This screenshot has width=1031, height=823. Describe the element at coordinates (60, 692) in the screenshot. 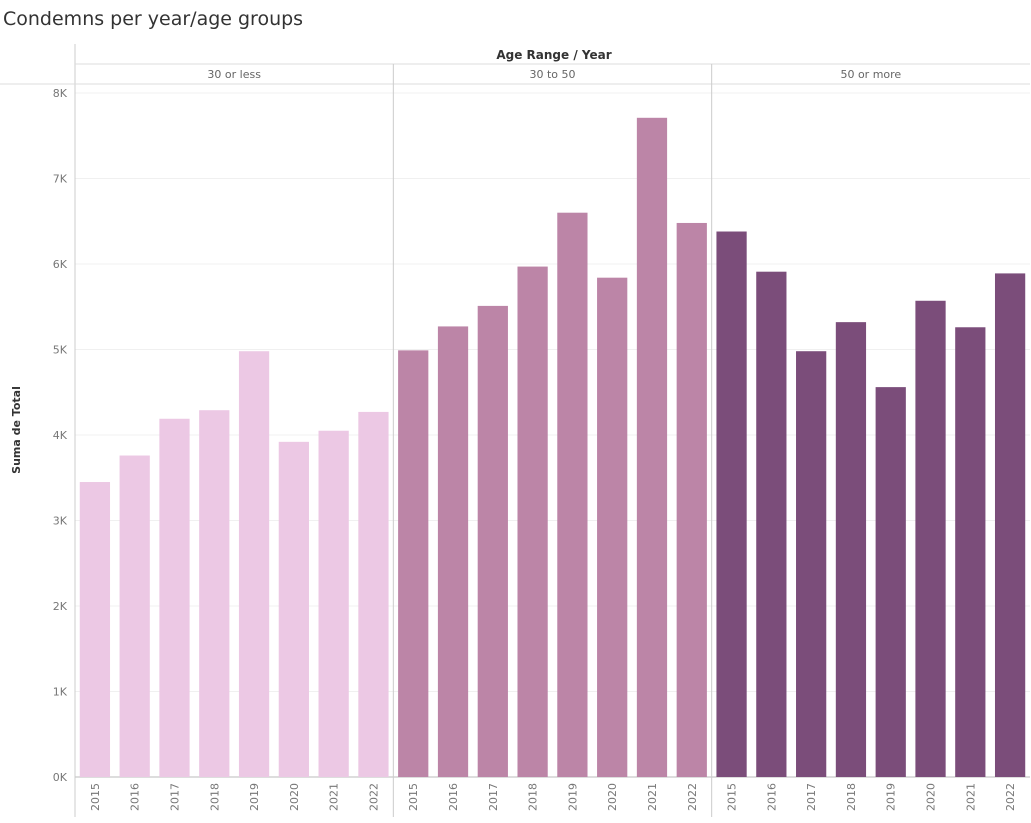

I see `y-tick-label: 1K` at that location.